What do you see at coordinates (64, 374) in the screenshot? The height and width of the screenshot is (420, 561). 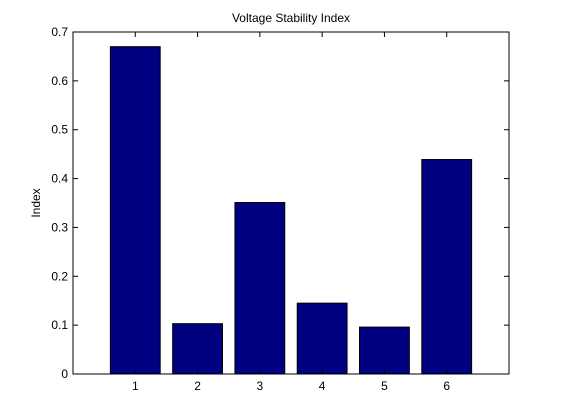 I see `y-tick-label: 0` at bounding box center [64, 374].